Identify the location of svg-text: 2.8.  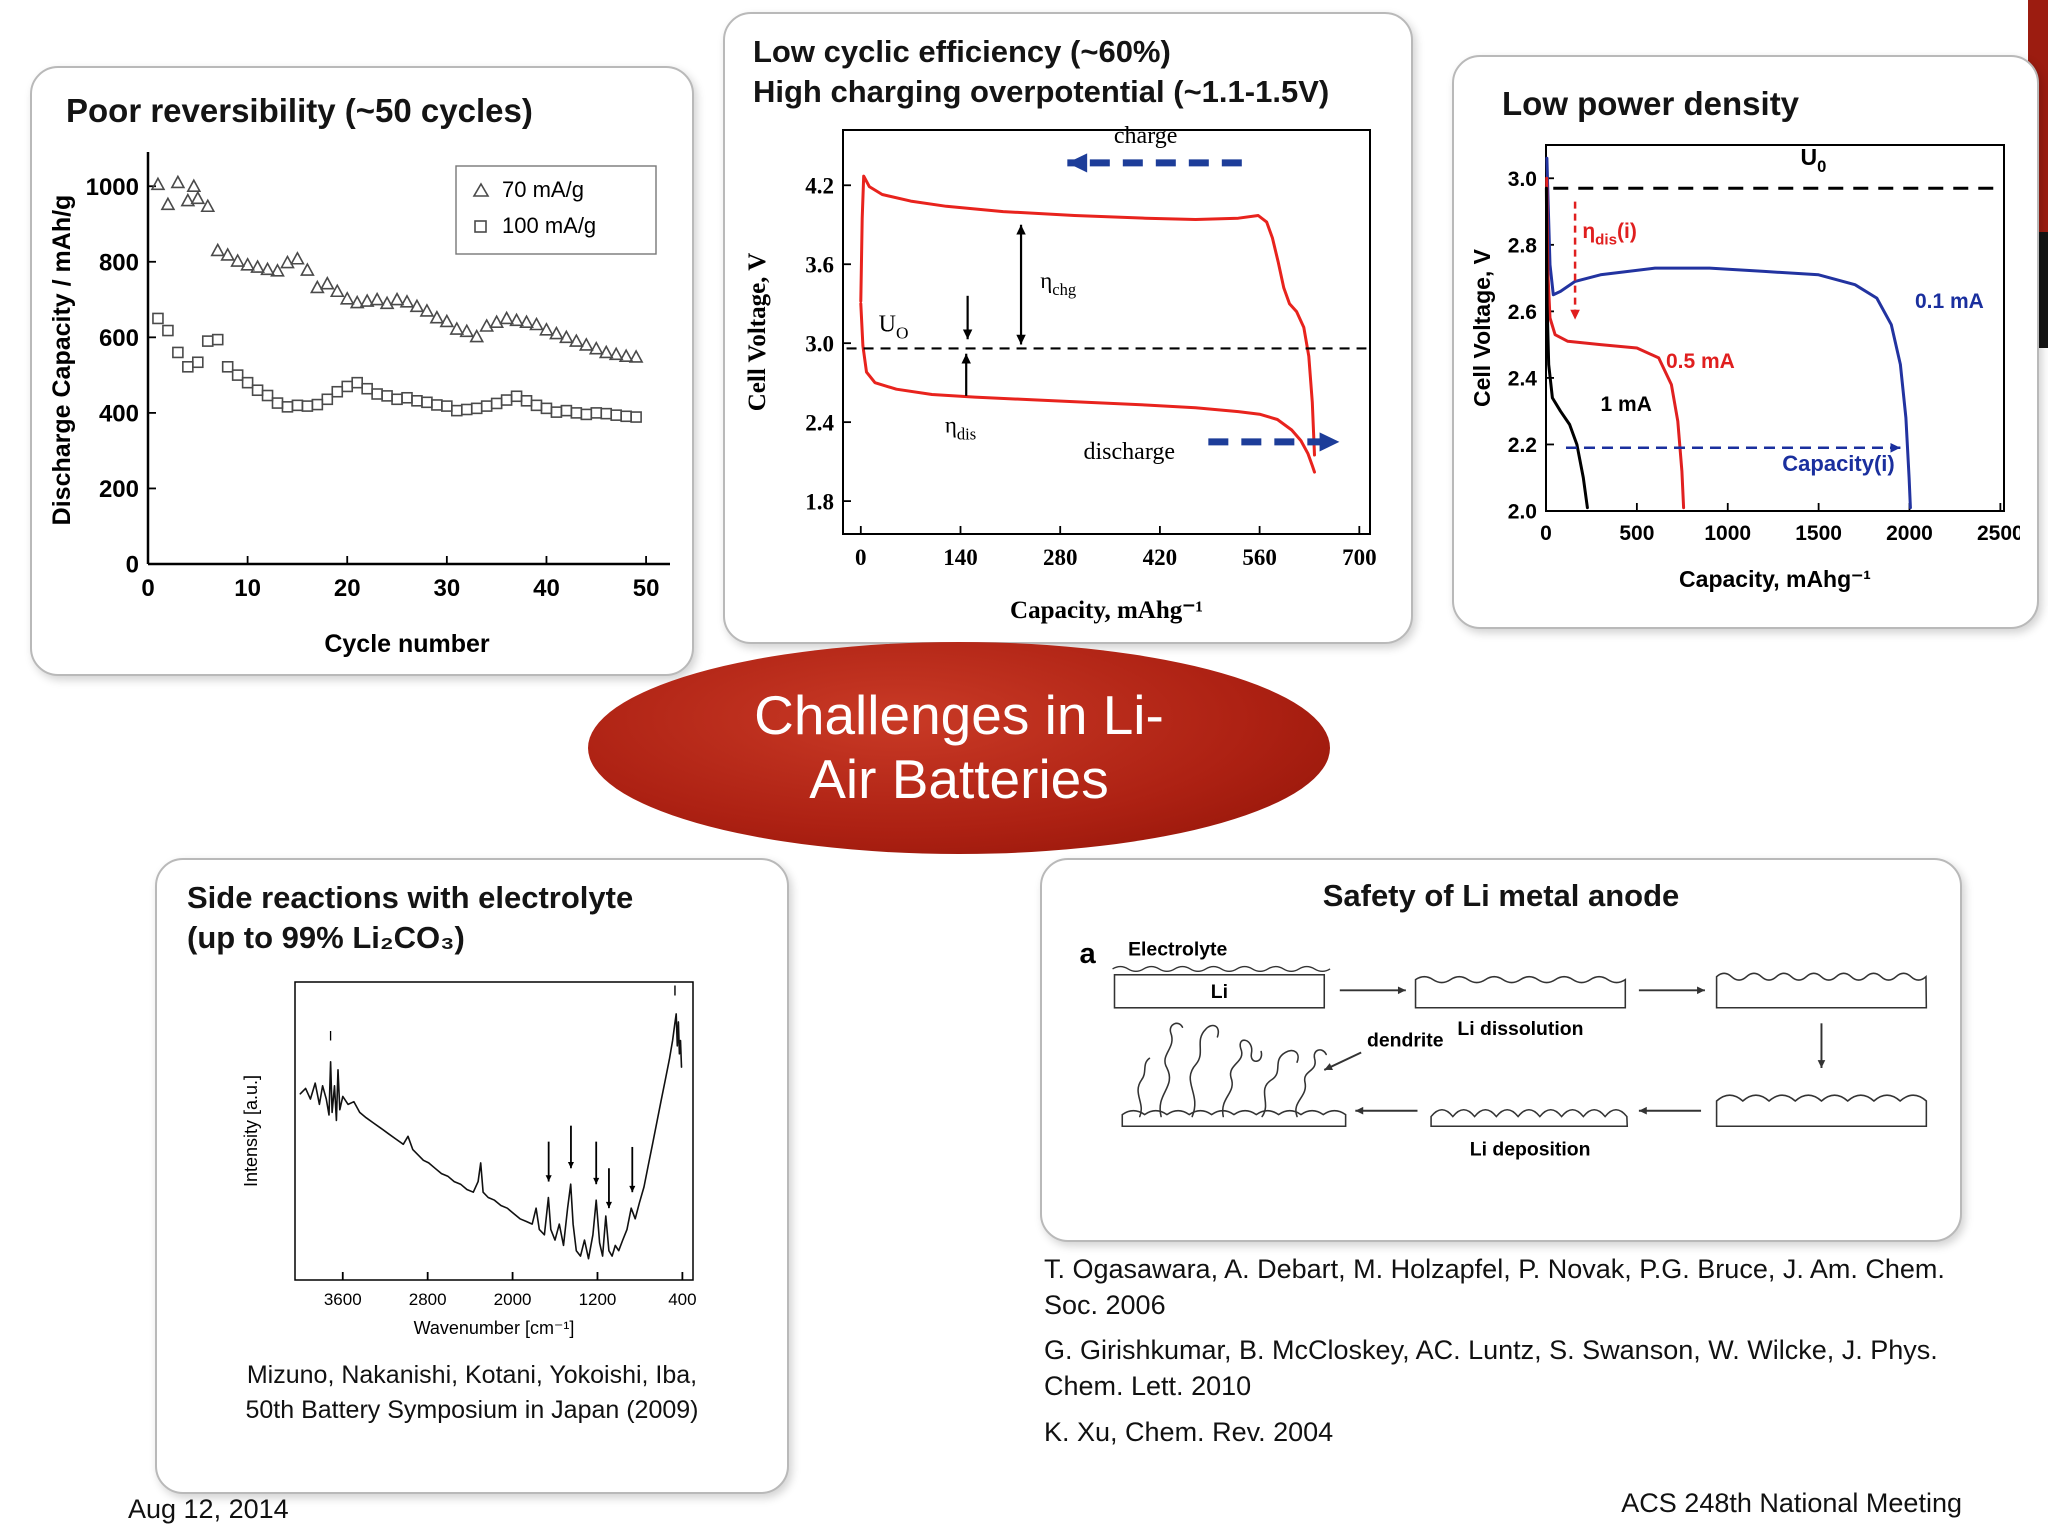
(1523, 245).